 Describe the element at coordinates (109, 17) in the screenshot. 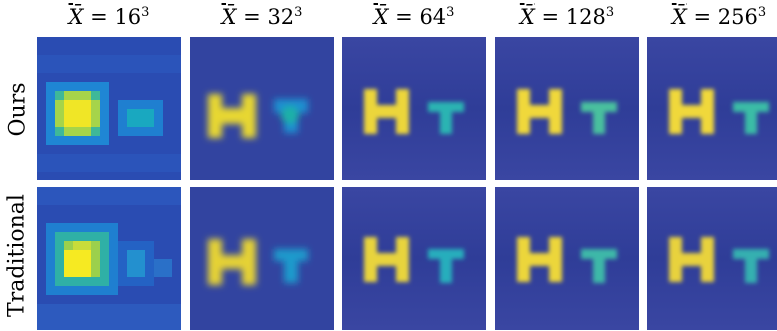

I see `column-title-16: X̄ = 163` at that location.